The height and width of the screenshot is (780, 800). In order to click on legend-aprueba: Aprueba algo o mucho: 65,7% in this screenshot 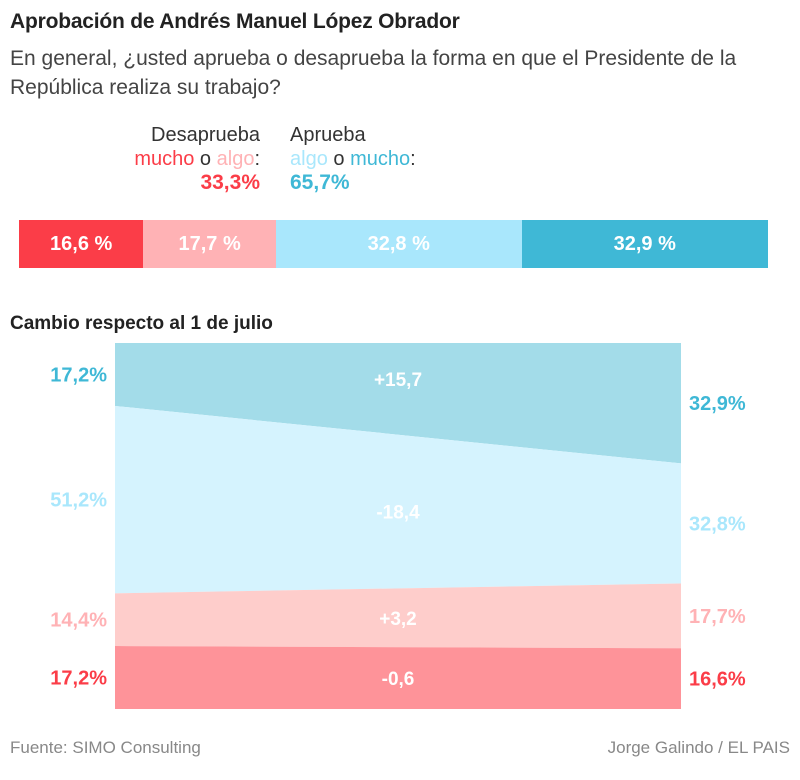, I will do `click(415, 159)`.